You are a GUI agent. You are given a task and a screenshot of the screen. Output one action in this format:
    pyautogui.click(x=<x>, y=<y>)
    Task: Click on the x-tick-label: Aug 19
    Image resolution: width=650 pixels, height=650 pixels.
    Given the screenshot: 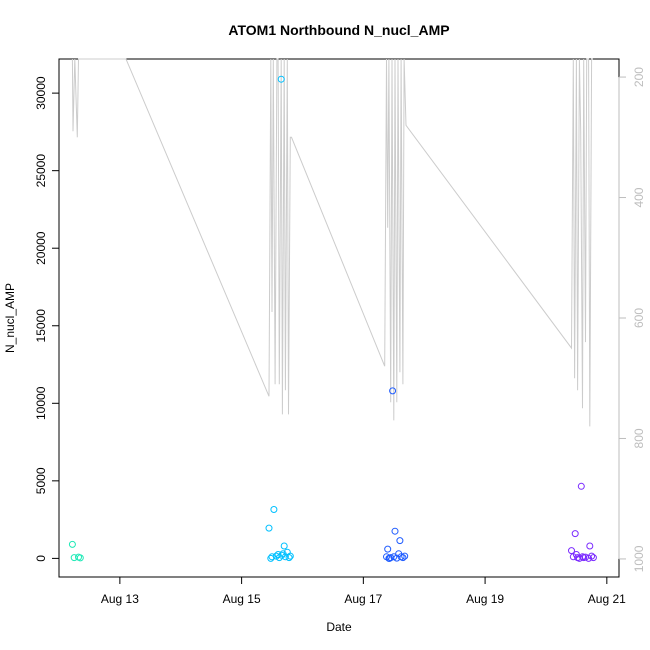 What is the action you would take?
    pyautogui.click(x=485, y=599)
    